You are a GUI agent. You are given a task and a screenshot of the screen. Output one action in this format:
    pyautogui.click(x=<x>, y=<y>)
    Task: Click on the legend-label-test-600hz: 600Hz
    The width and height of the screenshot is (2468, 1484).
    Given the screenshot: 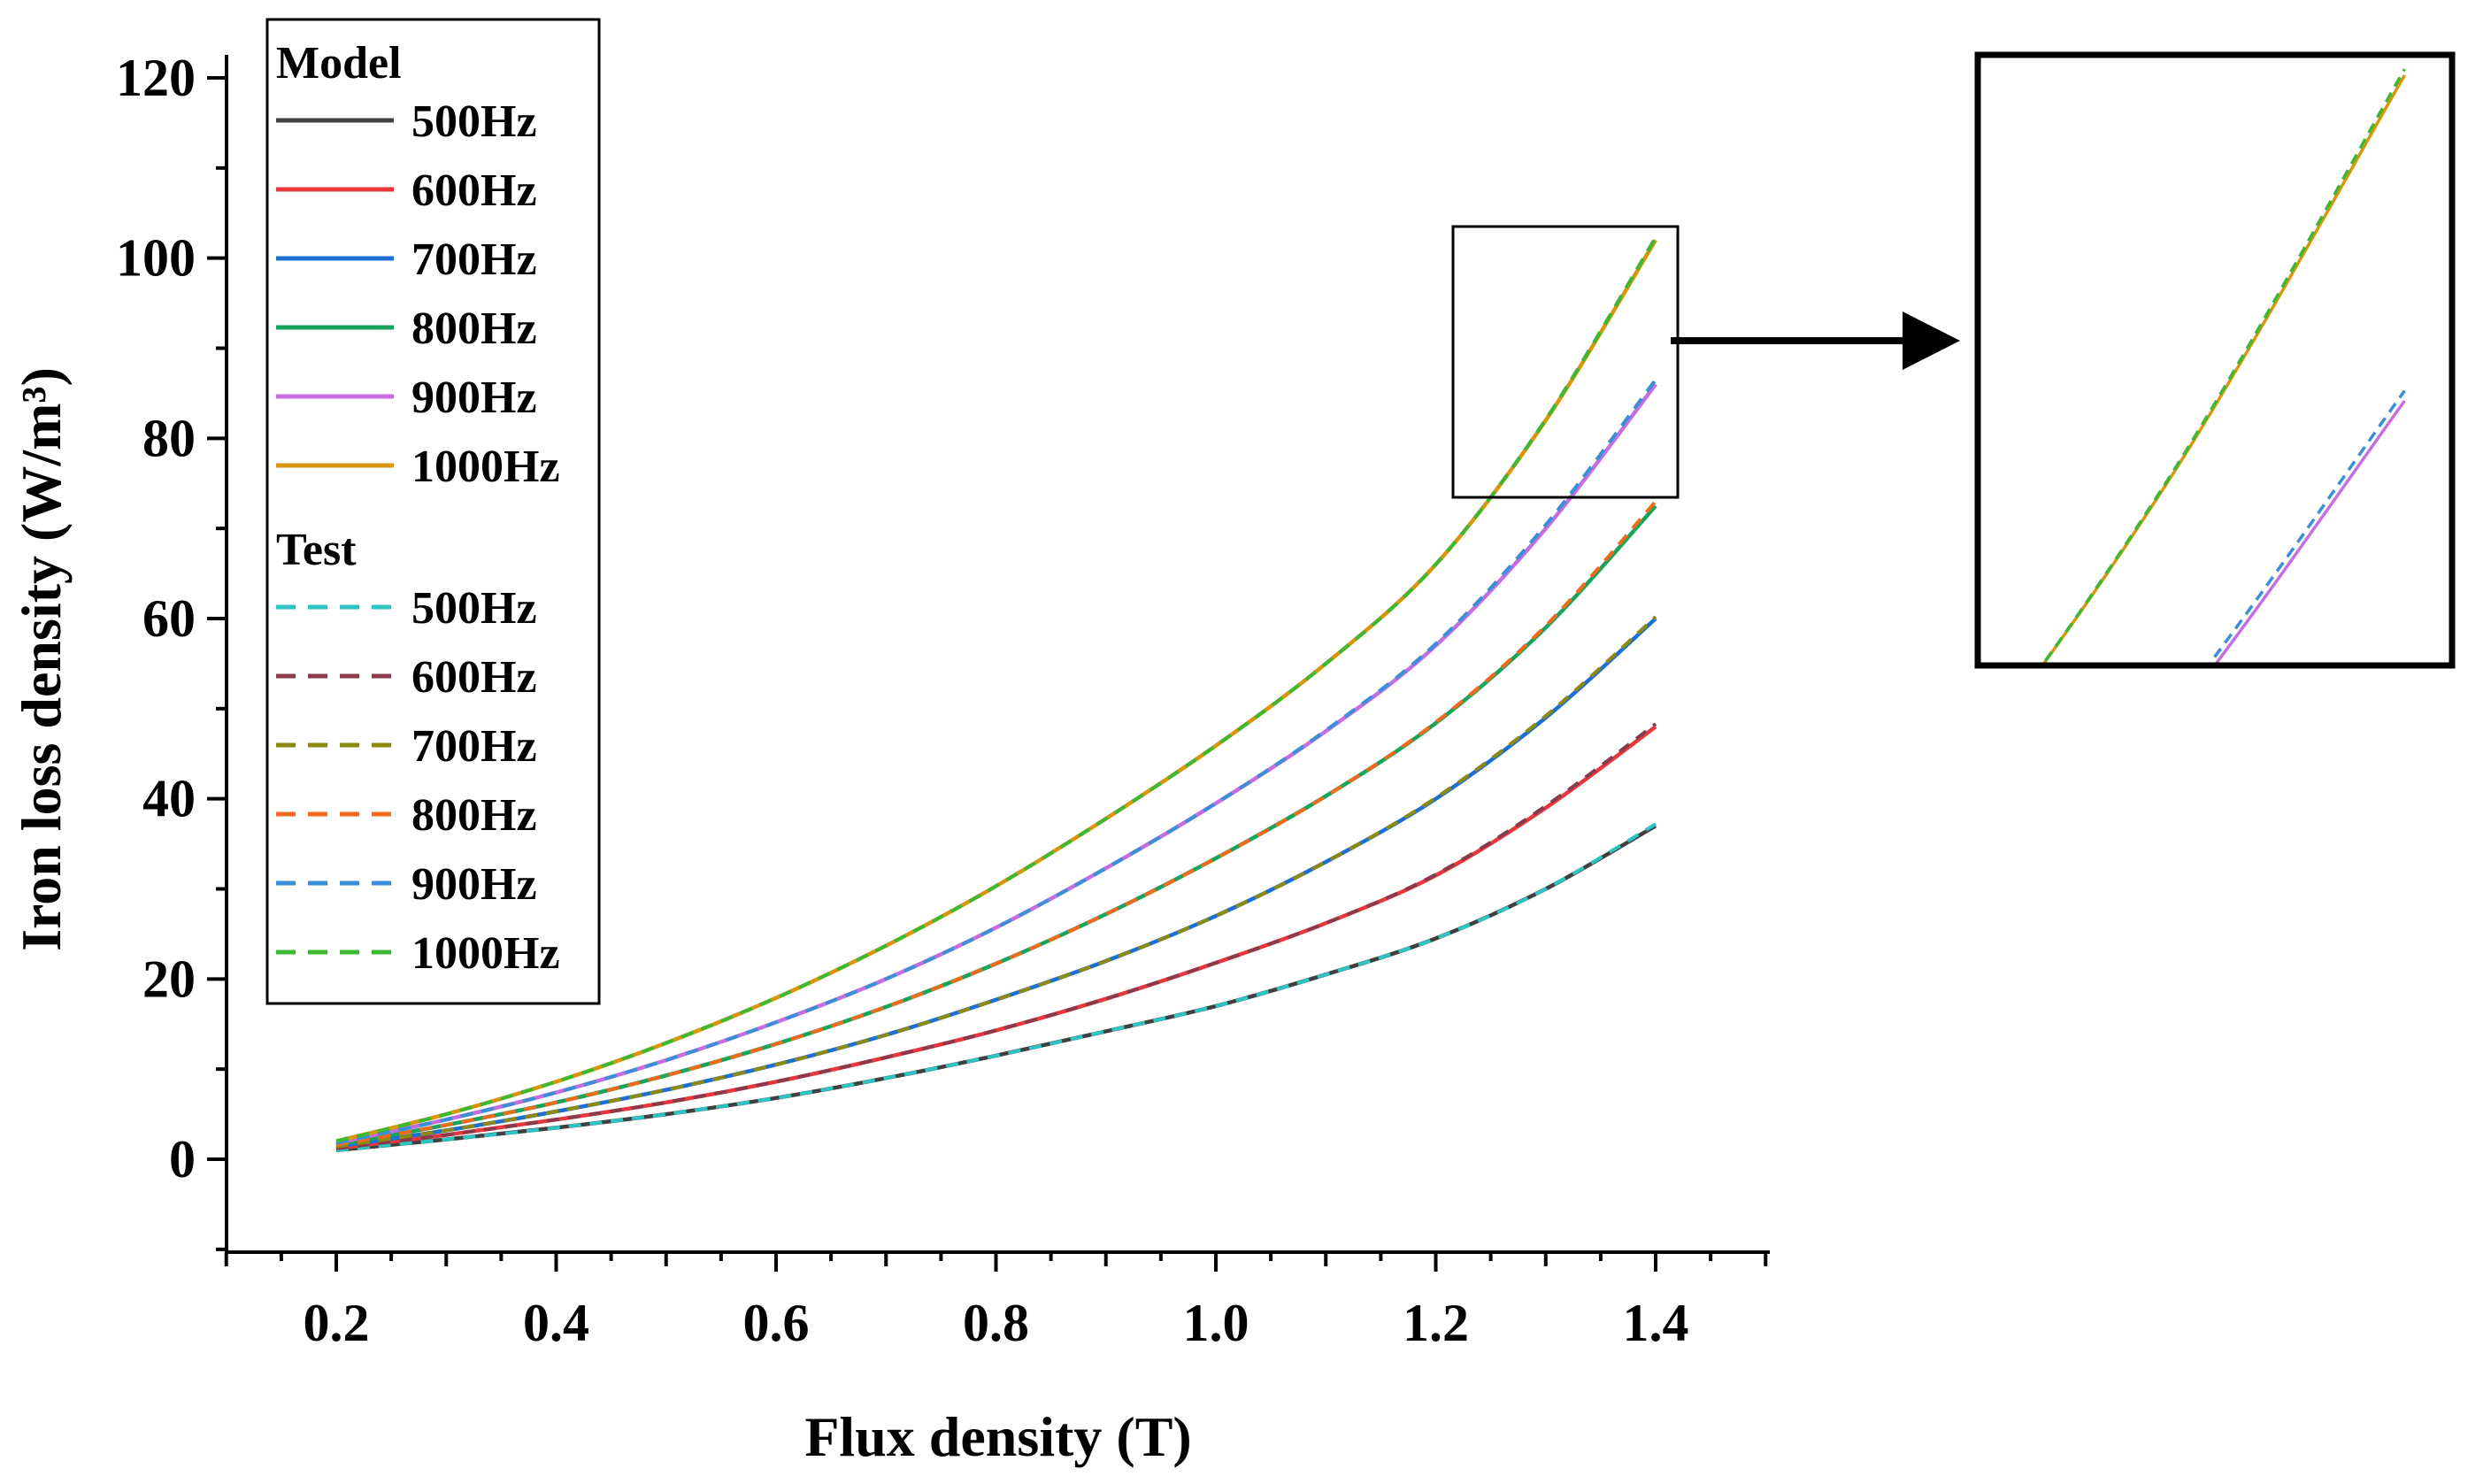 What is the action you would take?
    pyautogui.click(x=474, y=677)
    